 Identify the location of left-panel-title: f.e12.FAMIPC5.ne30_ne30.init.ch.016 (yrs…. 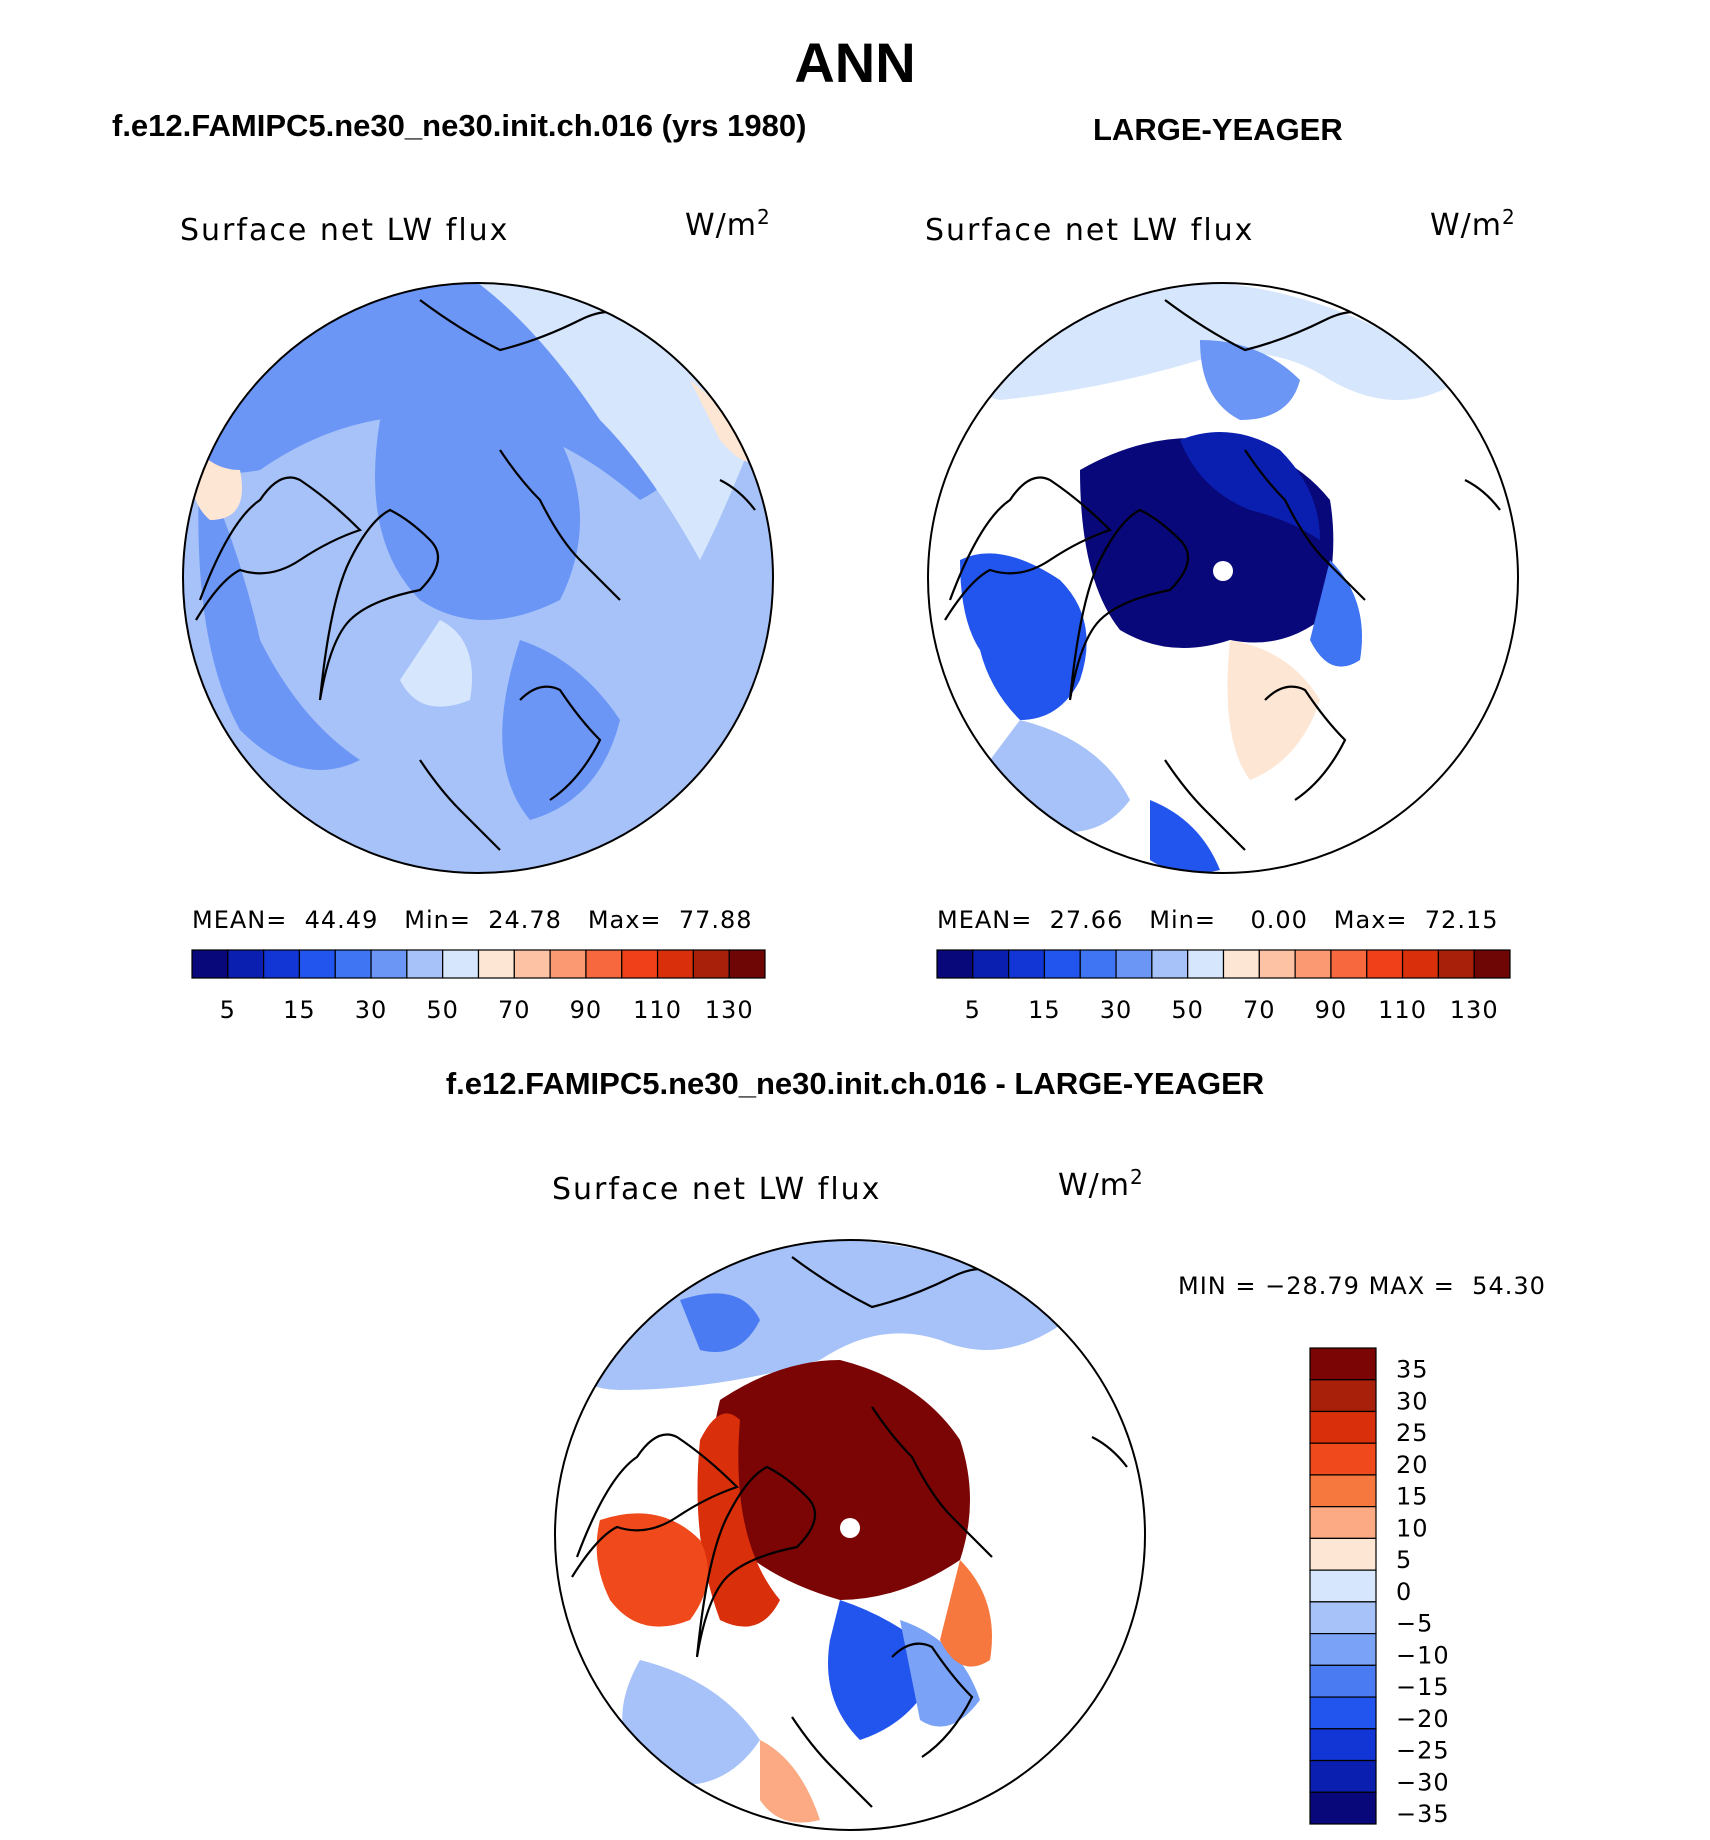
(459, 125).